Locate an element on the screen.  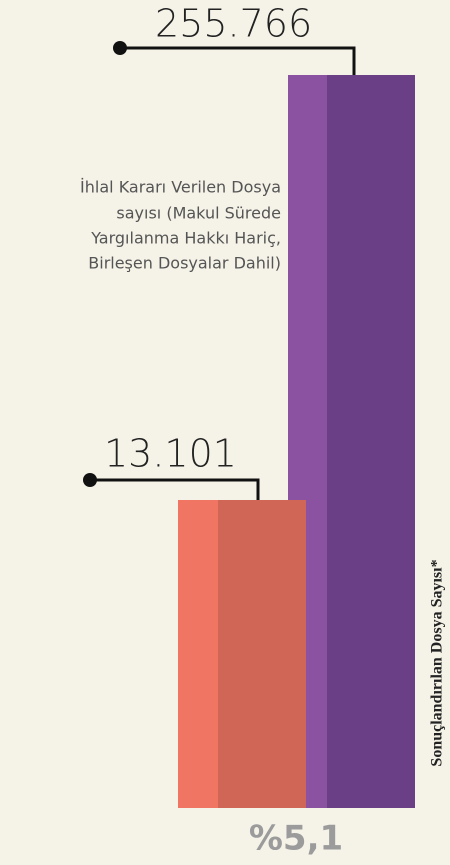
description-line: Birleşen Dosyalar Dahil) is located at coordinates (184, 263).